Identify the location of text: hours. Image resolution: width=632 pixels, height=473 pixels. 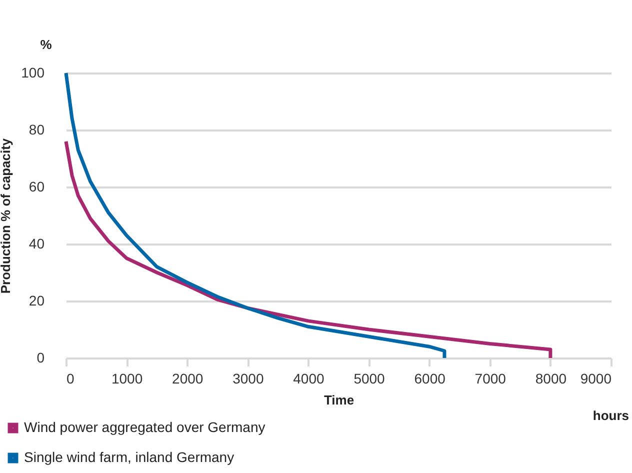
(610, 415).